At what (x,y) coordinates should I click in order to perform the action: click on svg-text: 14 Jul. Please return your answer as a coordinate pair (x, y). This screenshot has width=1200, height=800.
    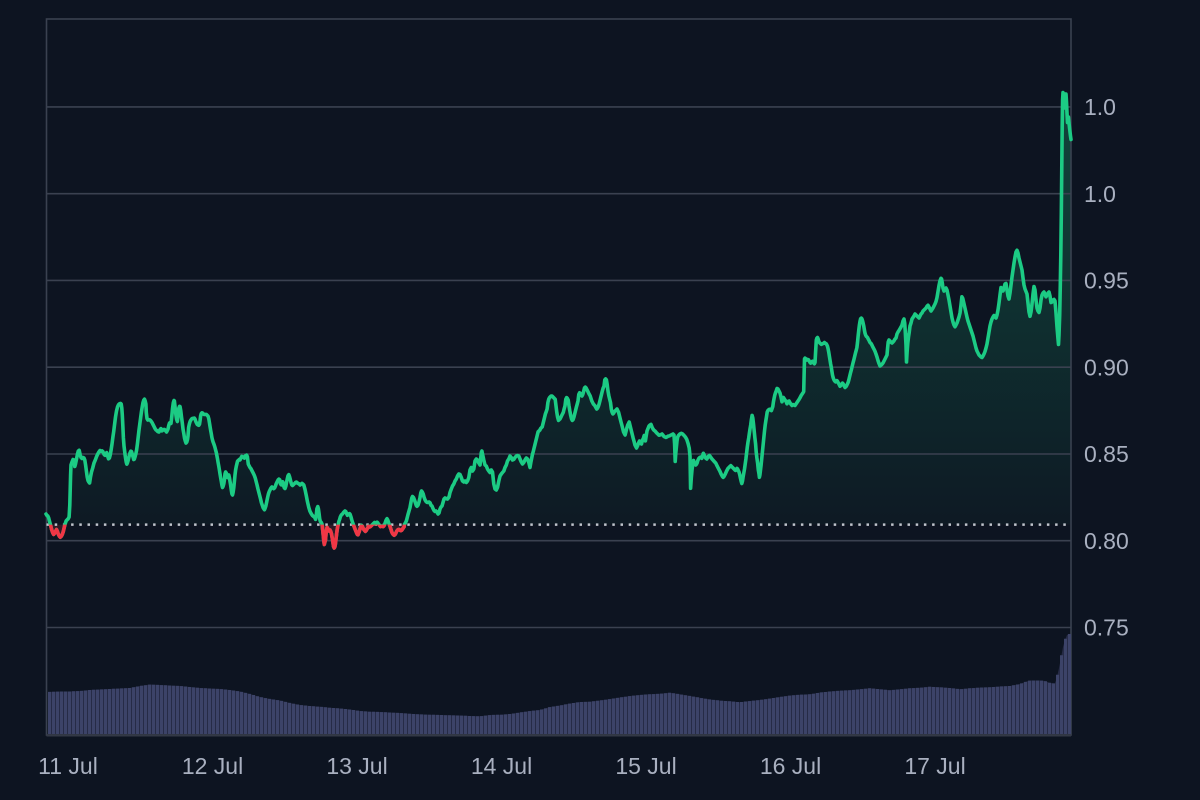
    Looking at the image, I should click on (501, 766).